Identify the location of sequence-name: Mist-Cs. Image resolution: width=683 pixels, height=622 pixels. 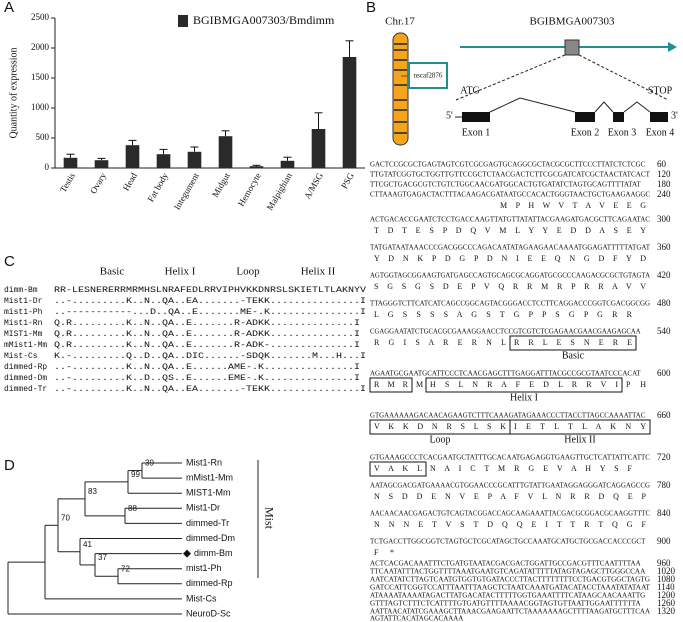
(21, 356).